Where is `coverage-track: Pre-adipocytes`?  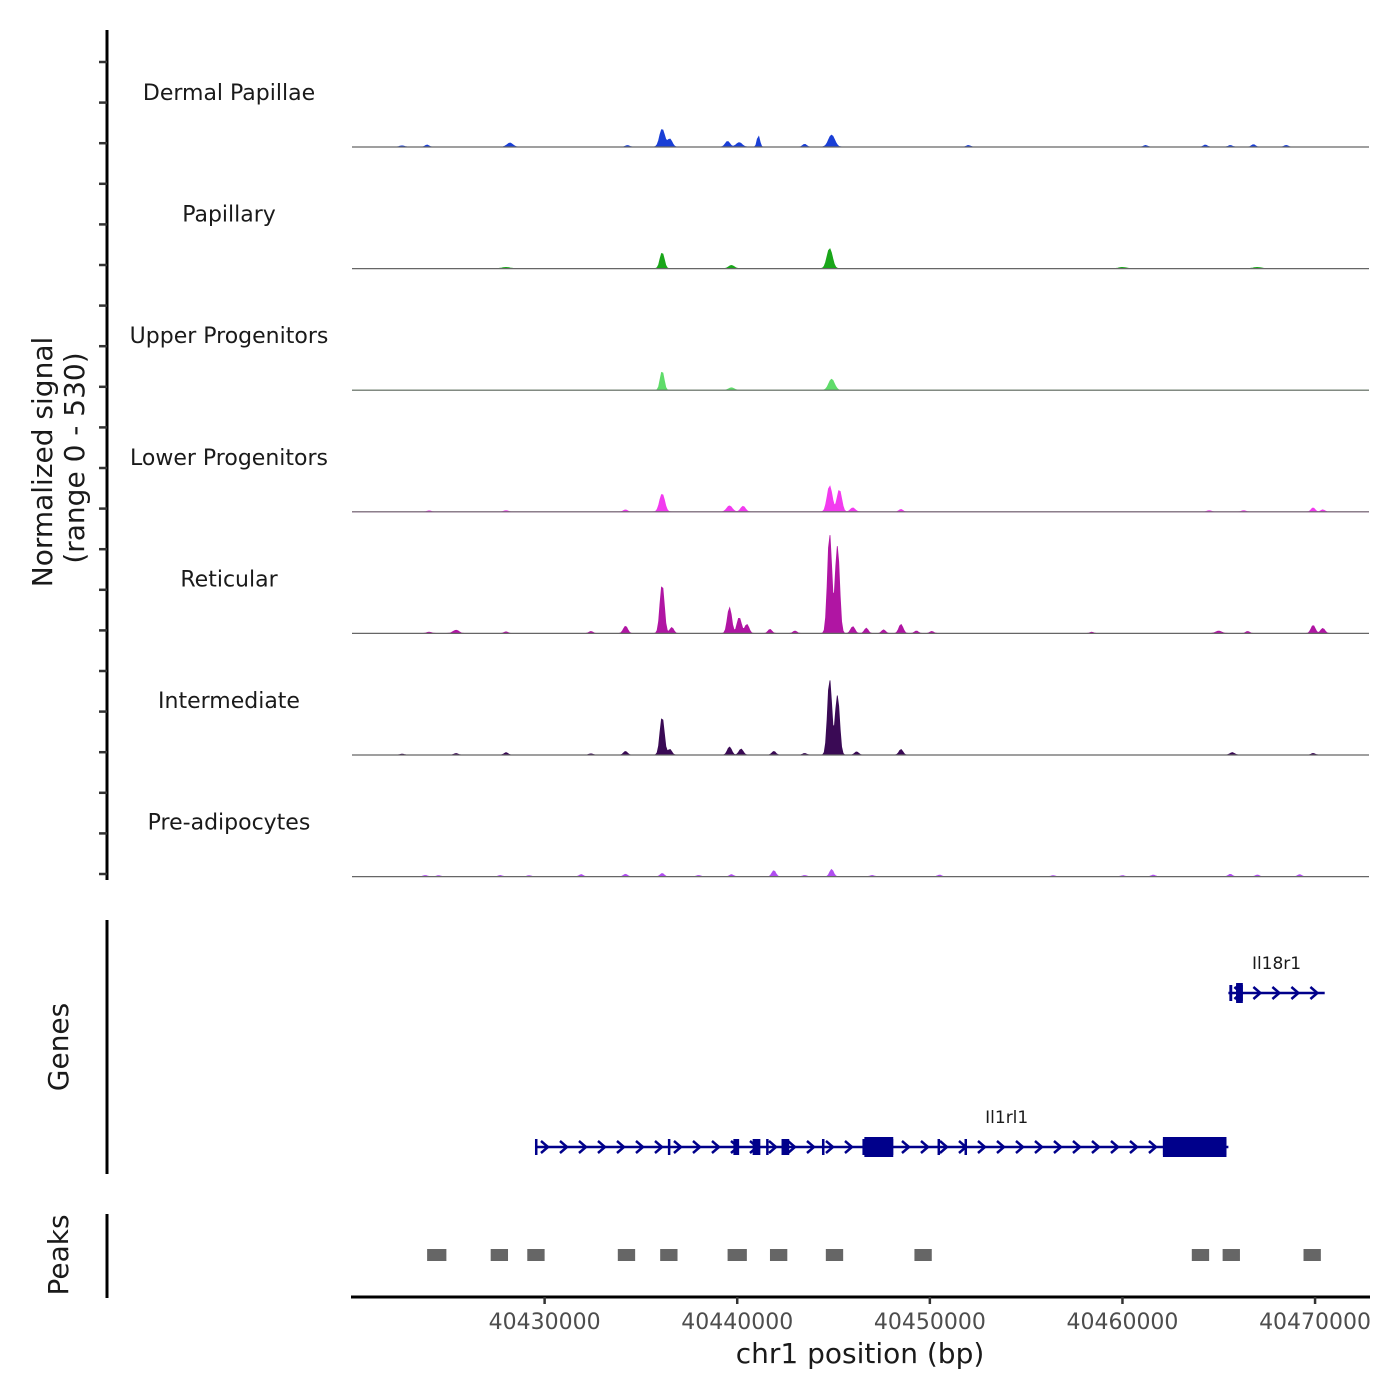 coverage-track: Pre-adipocytes is located at coordinates (758, 844).